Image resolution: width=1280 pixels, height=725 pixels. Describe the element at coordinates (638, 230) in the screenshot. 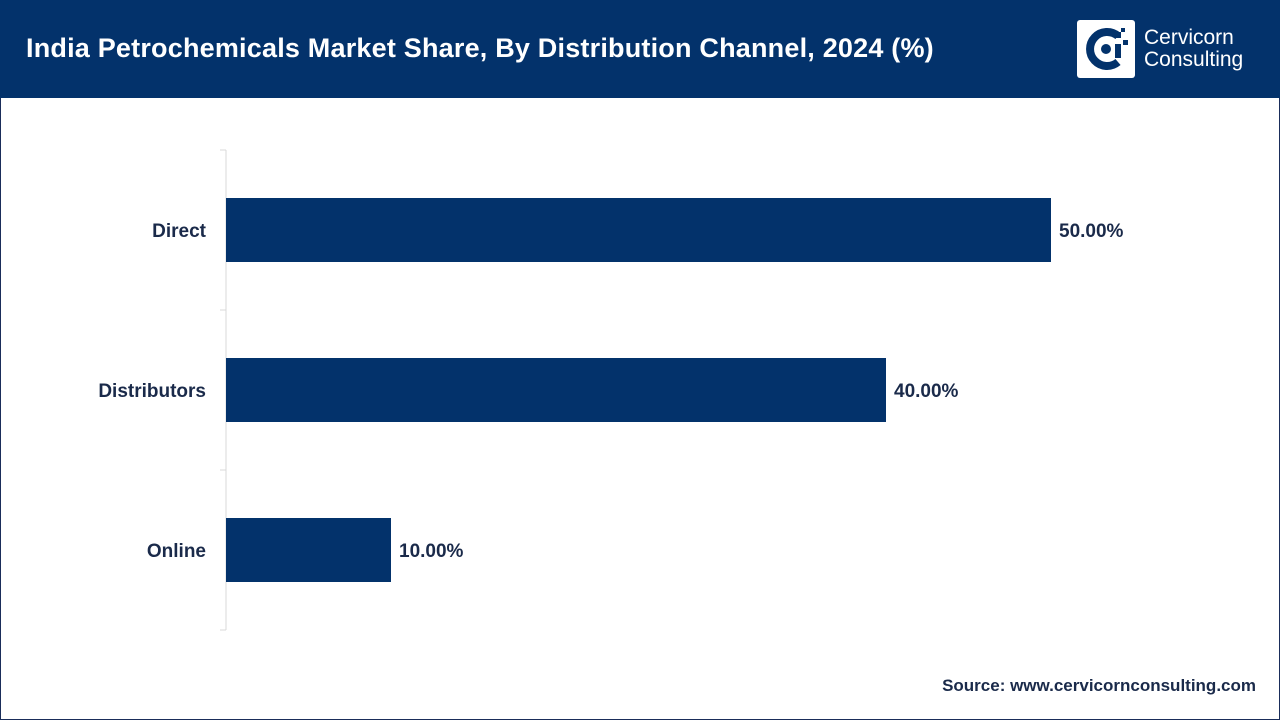

I see `bar-direct` at that location.